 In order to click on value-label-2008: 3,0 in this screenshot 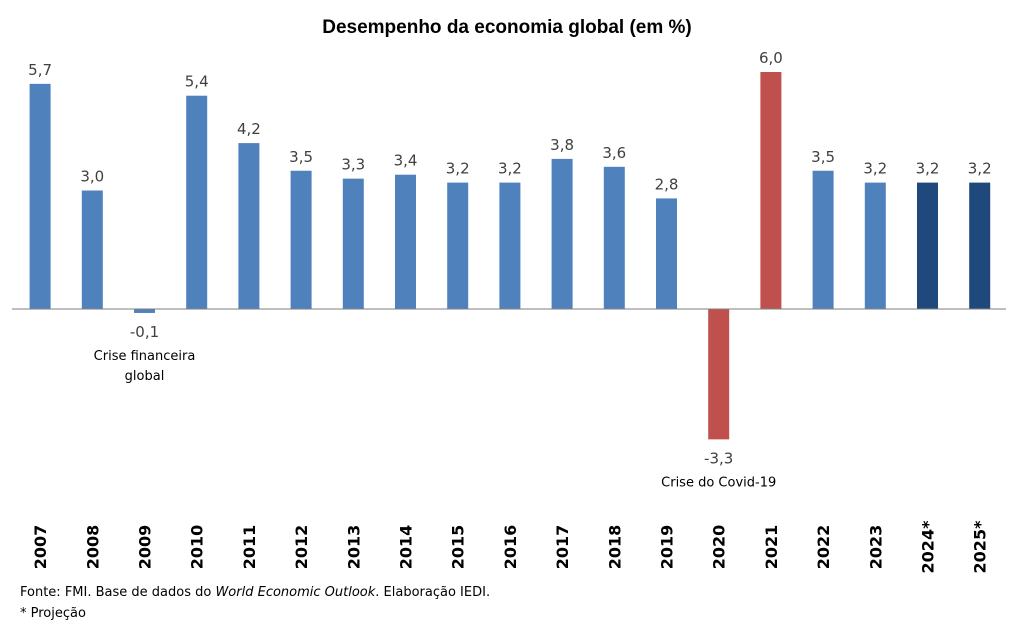, I will do `click(92, 177)`.